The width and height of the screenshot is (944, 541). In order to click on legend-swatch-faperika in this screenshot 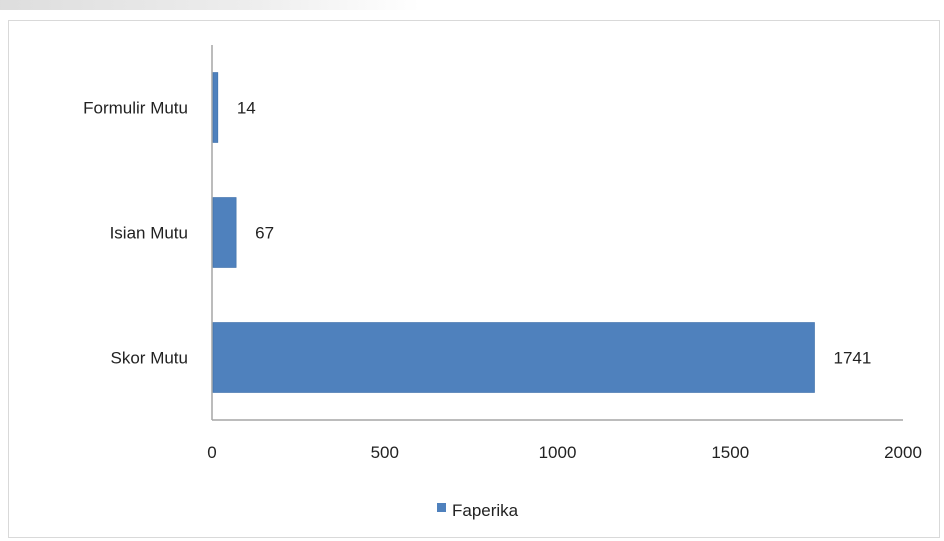, I will do `click(441, 507)`.